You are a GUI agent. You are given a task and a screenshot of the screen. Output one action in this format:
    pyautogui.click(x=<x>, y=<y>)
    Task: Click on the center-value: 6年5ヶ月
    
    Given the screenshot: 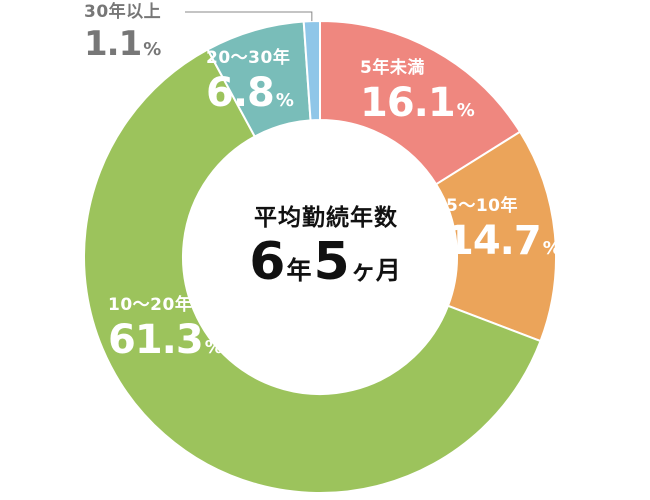 What is the action you would take?
    pyautogui.click(x=326, y=262)
    